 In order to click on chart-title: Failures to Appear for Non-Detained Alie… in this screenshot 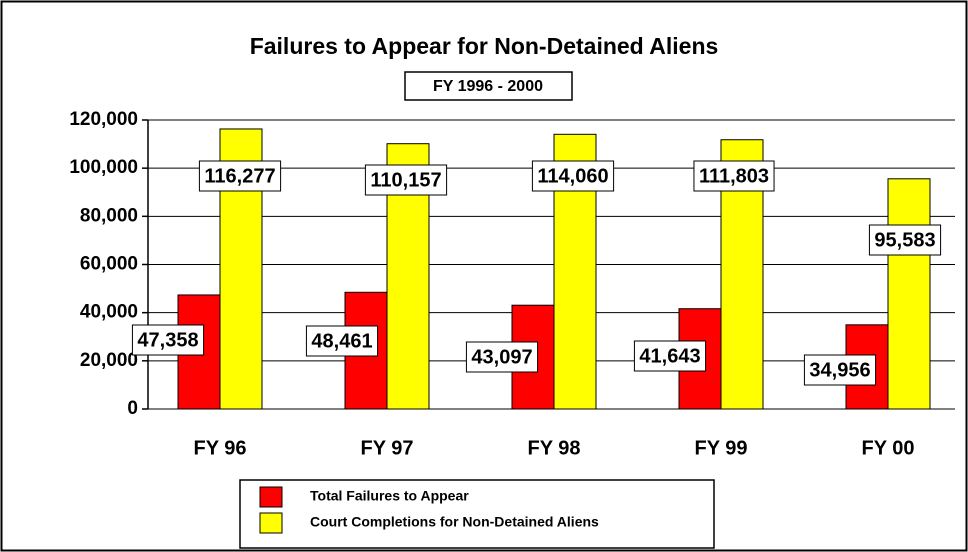, I will do `click(484, 46)`.